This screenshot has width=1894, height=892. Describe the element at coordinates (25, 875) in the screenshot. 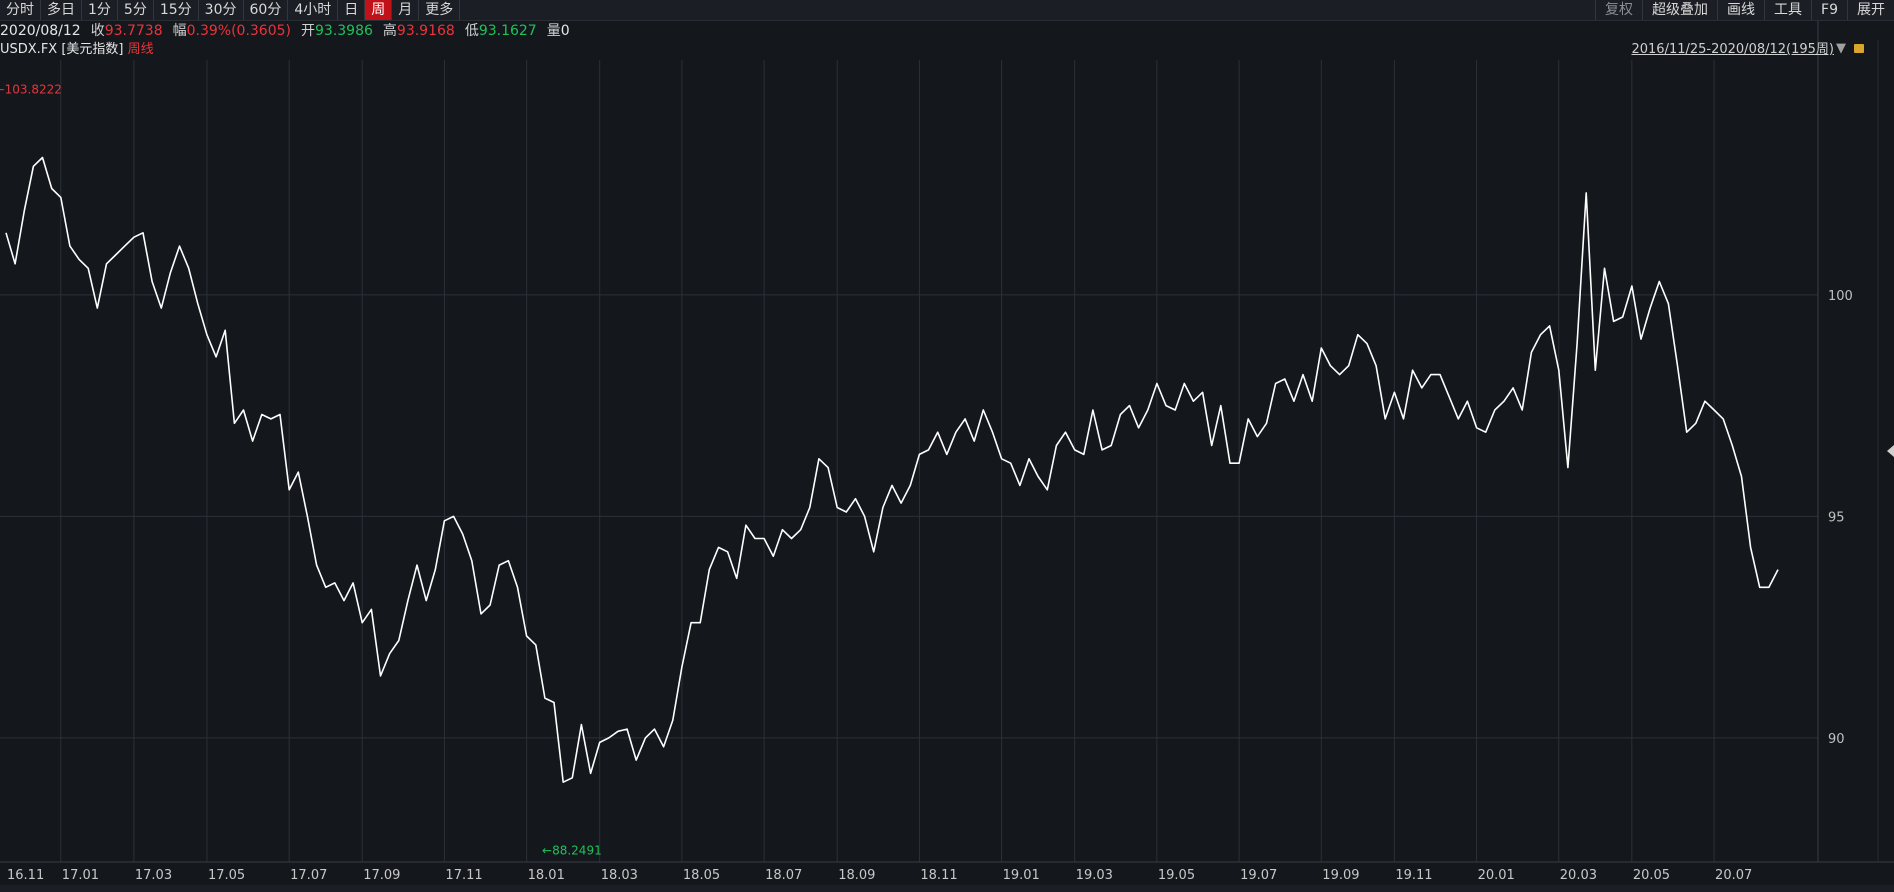

I see `x-tick-label-0: 16.11` at that location.